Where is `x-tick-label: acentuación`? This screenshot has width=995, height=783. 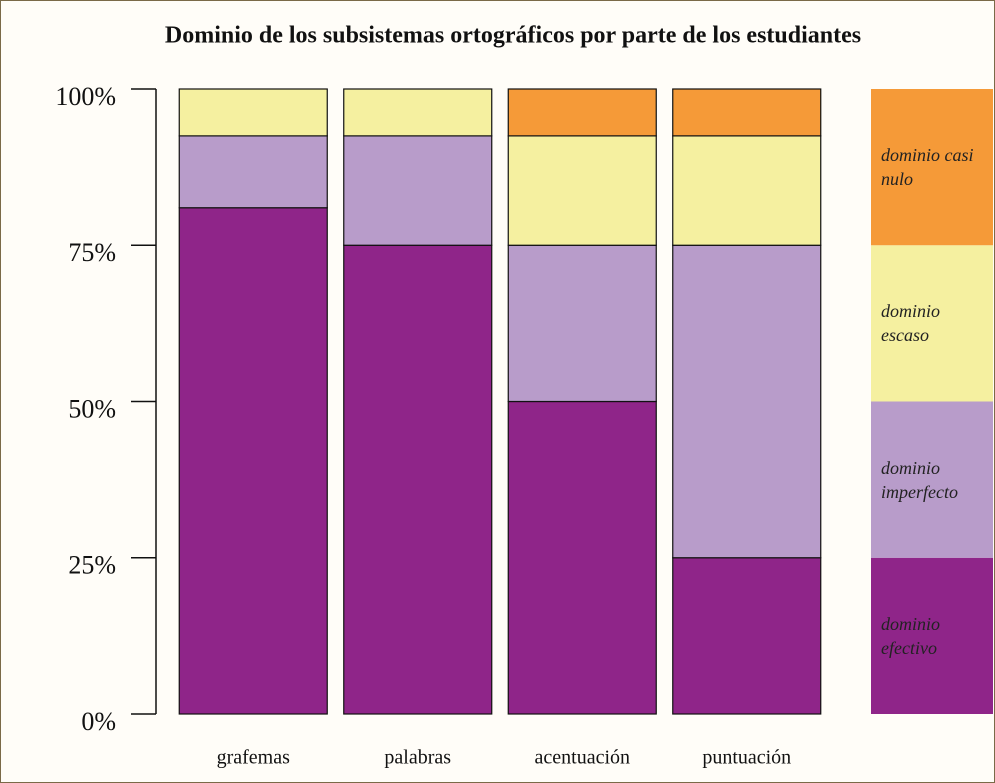 x-tick-label: acentuación is located at coordinates (583, 758).